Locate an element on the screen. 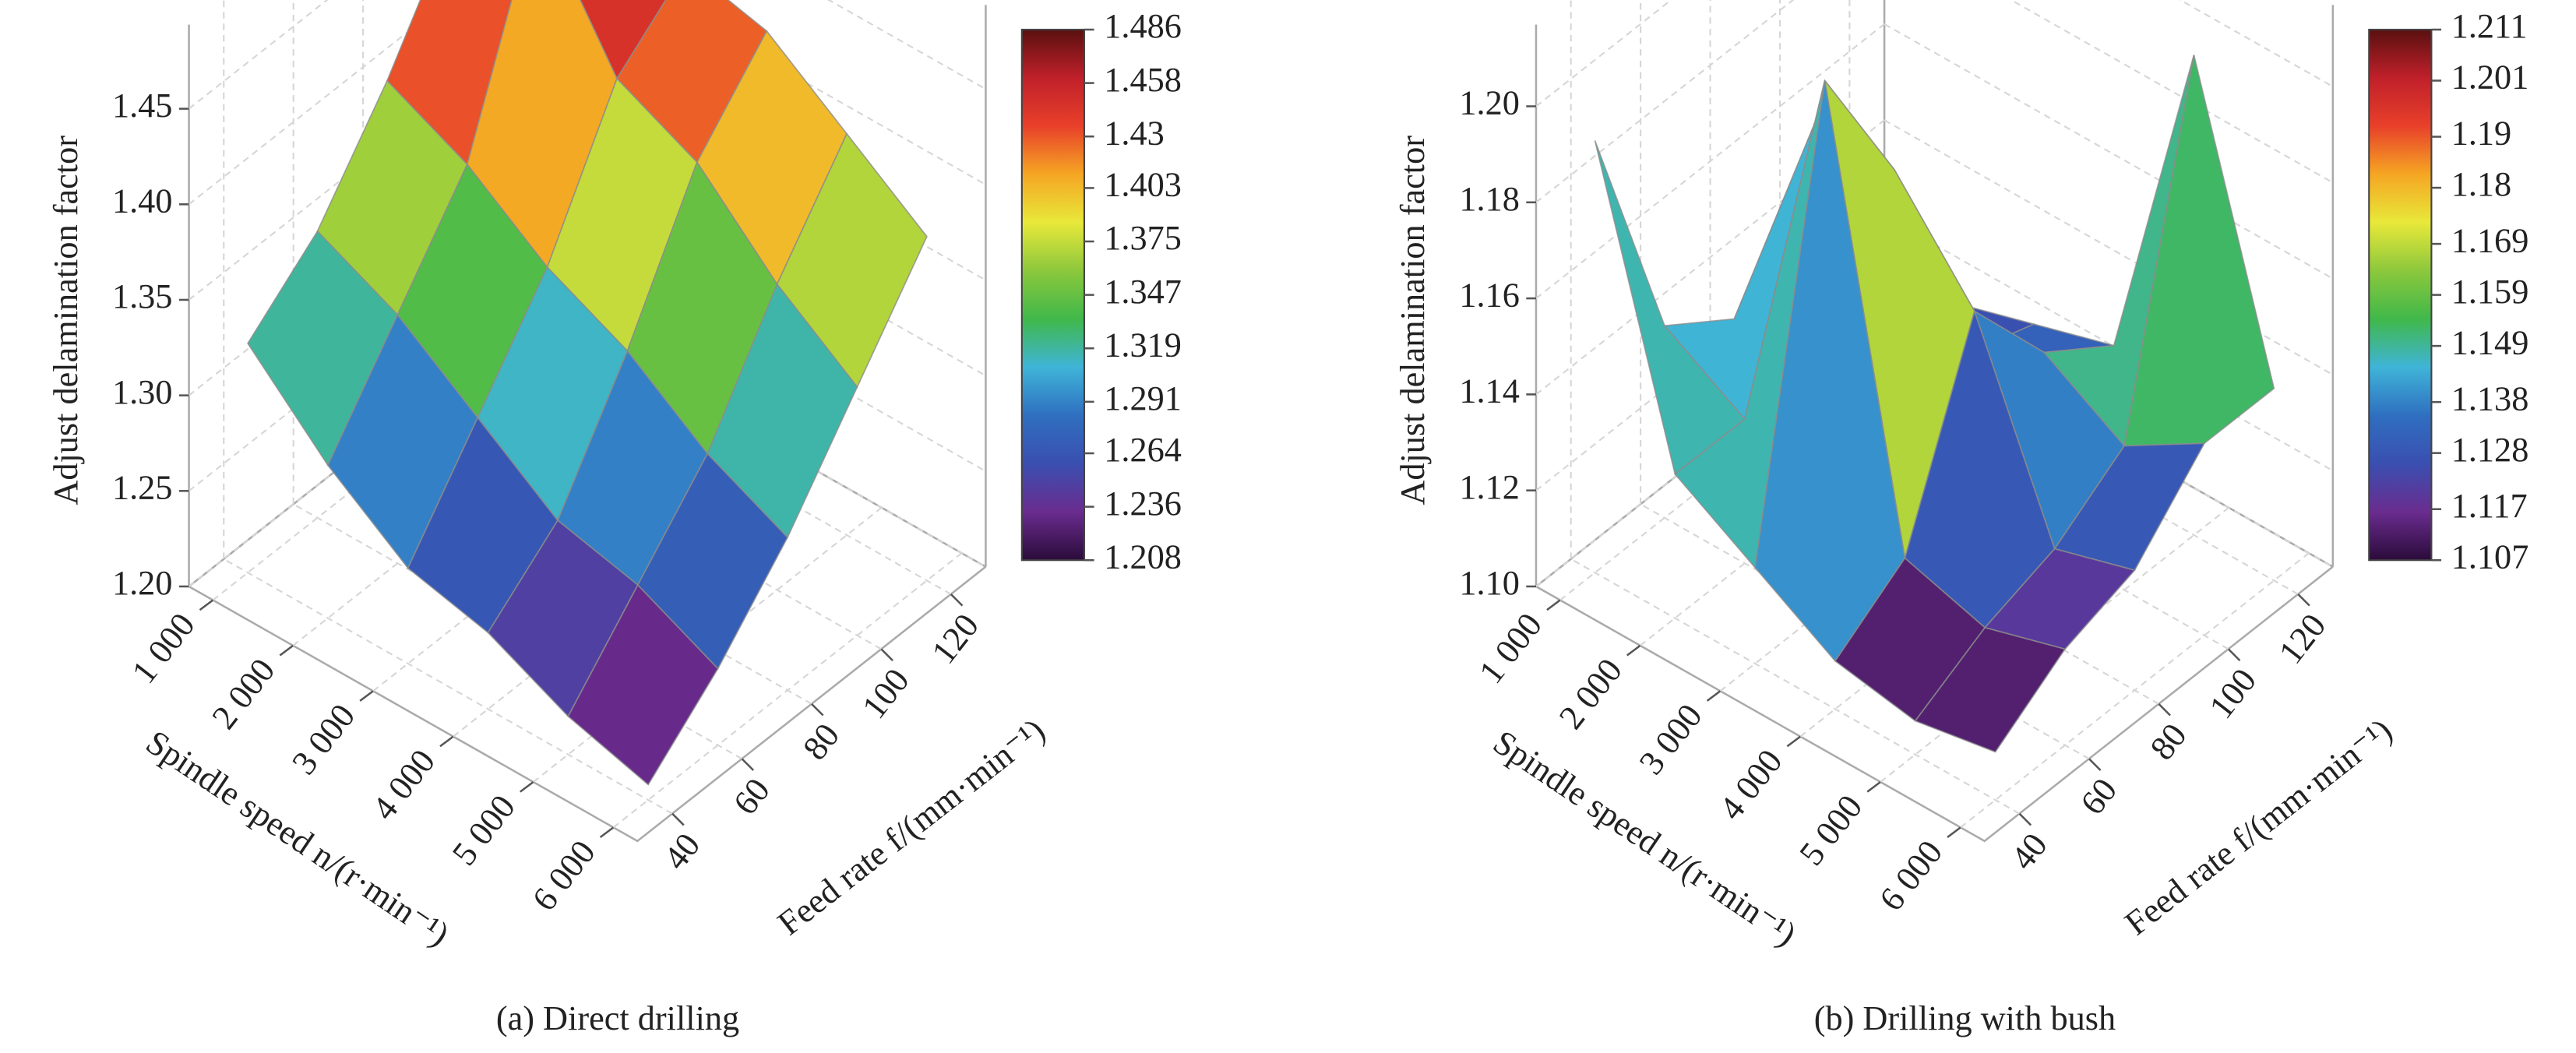 This screenshot has height=1053, width=2576. colorbar-tick-label: 1.211 is located at coordinates (2489, 26).